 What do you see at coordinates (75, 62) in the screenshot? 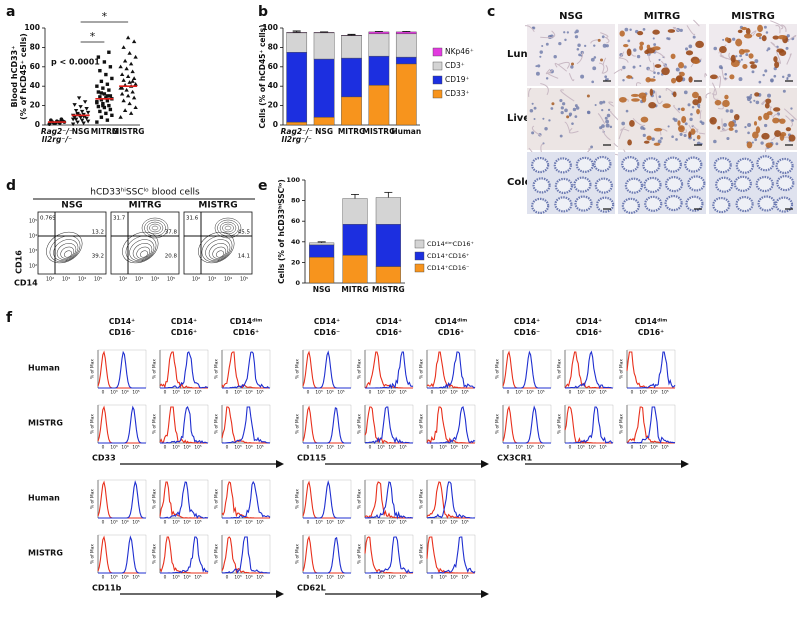
I see `annotation: p < 0.0001` at bounding box center [75, 62].